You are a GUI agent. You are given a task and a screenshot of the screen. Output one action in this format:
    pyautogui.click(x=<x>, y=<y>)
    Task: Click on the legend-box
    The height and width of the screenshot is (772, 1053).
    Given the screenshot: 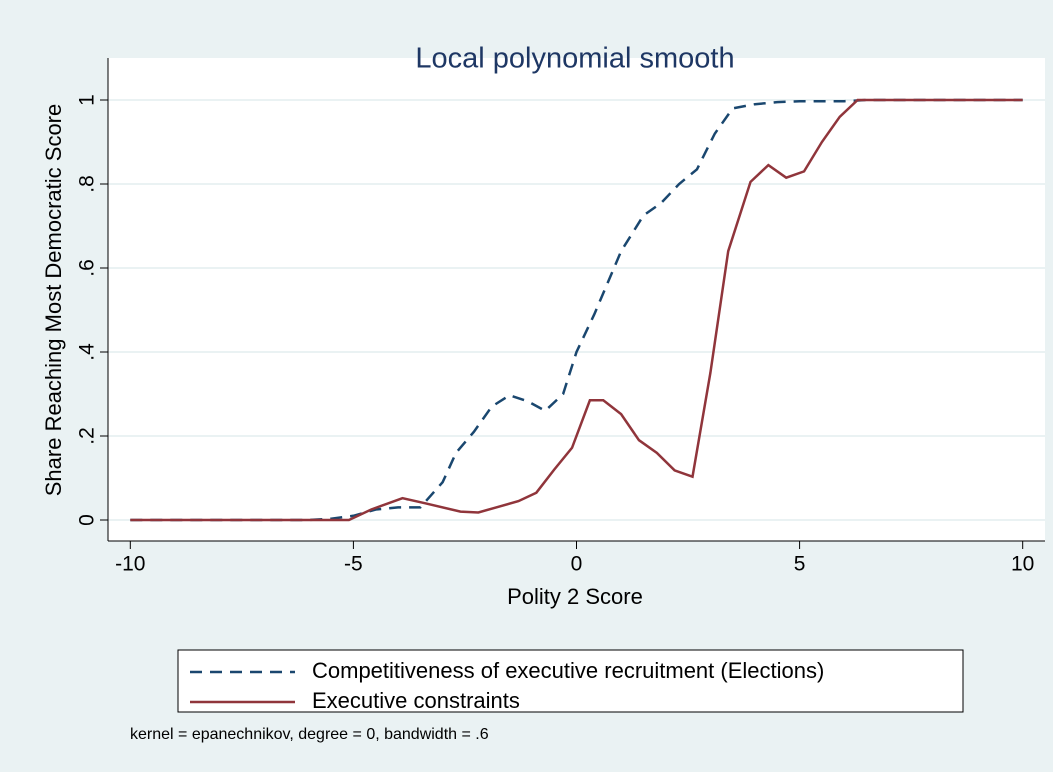 What is the action you would take?
    pyautogui.click(x=570, y=681)
    